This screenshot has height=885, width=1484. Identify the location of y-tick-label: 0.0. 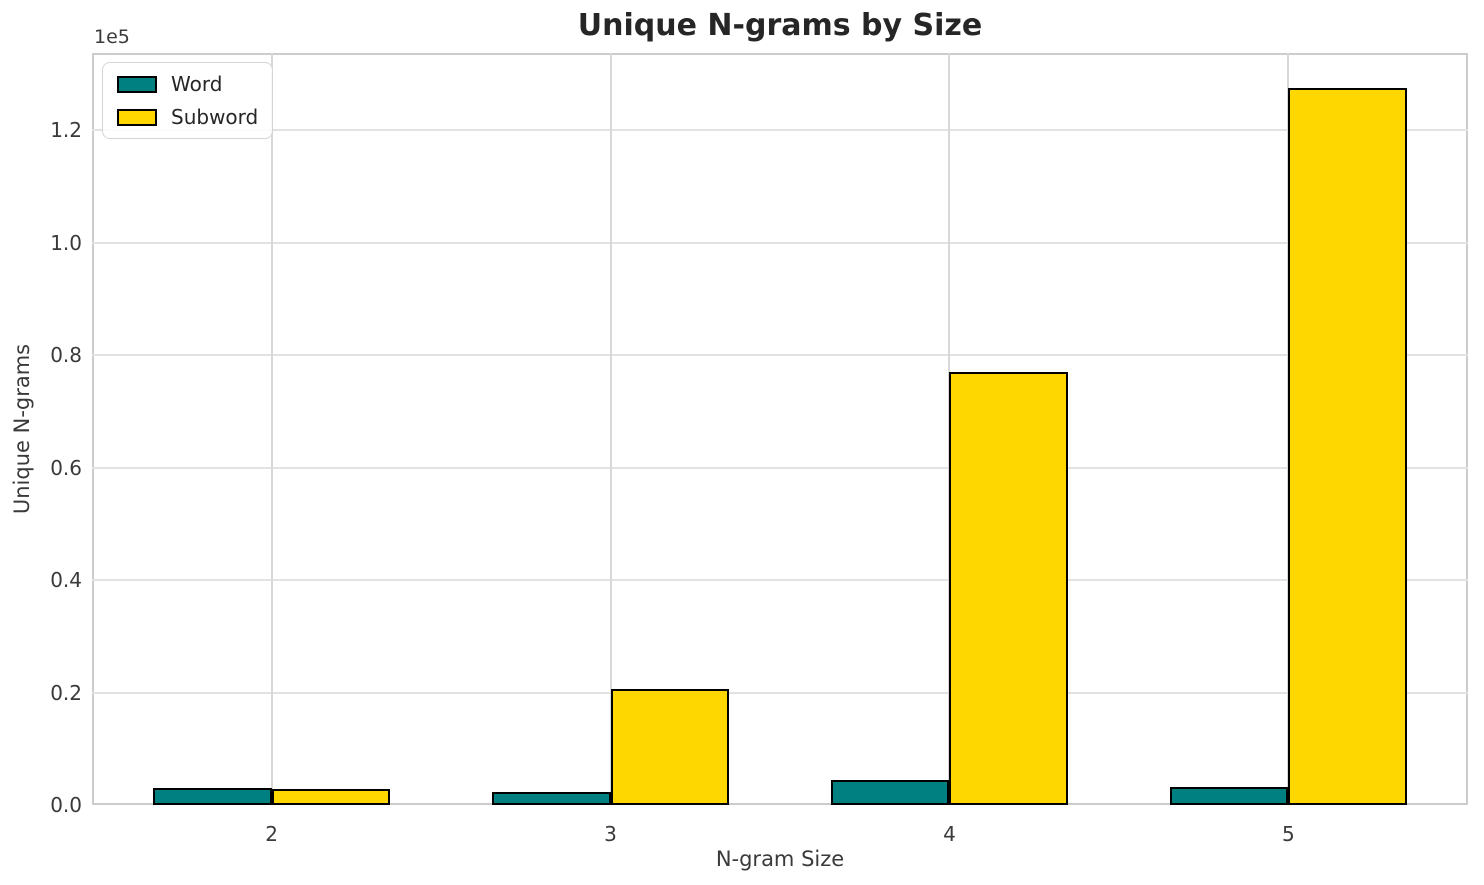
(66, 805).